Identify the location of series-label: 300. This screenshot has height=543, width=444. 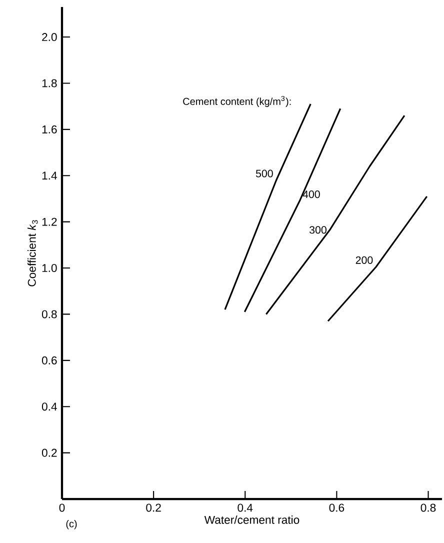
(317, 230).